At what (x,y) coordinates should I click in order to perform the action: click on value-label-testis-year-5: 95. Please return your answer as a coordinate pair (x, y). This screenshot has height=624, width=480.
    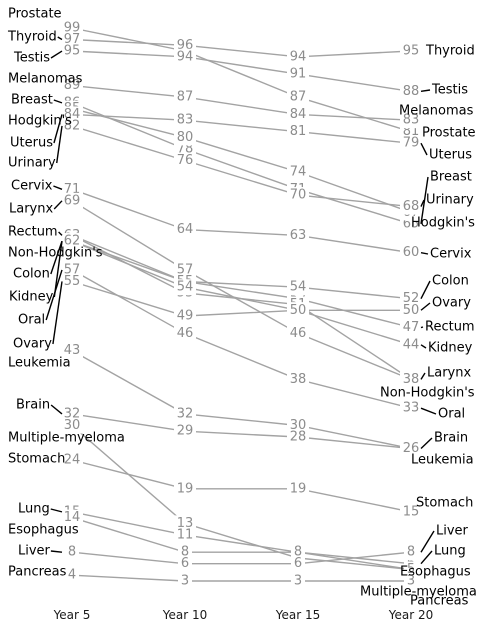
    Looking at the image, I should click on (72, 51).